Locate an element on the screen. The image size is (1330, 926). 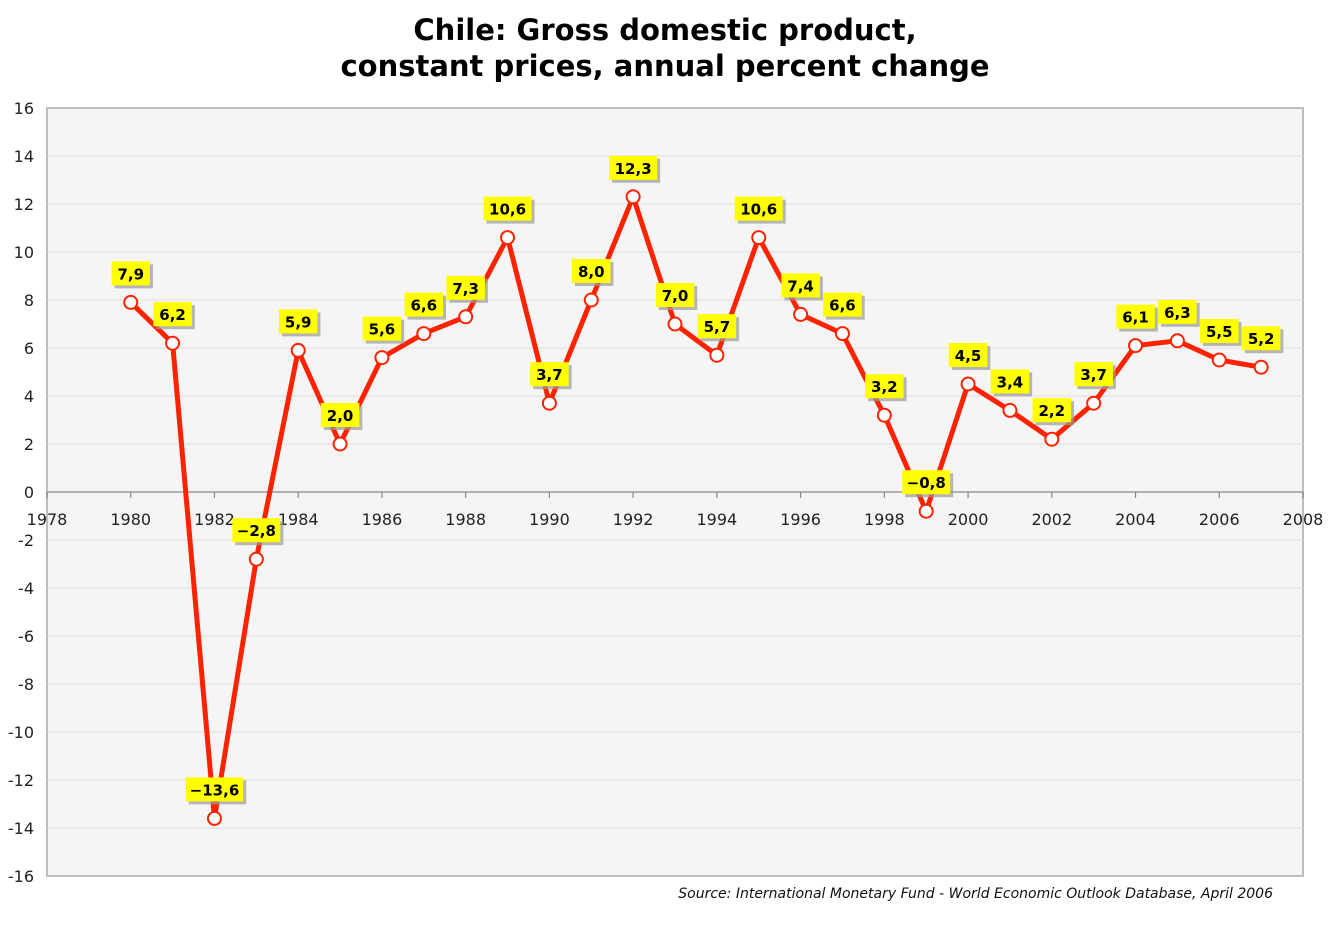
data-label: 6,1 is located at coordinates (1135, 318).